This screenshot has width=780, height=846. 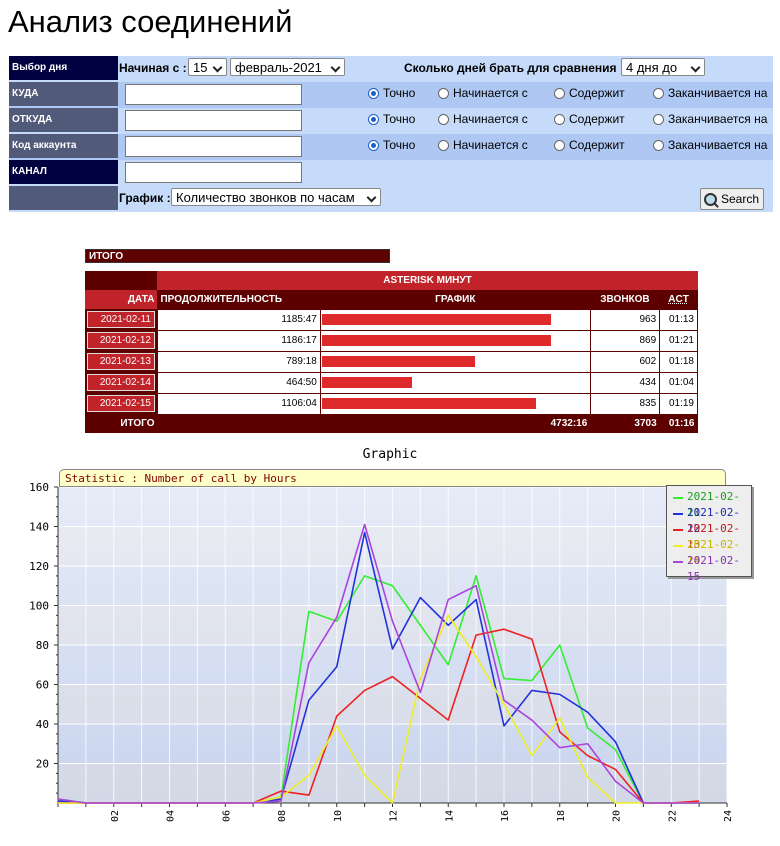 I want to click on filter-row: КАНАЛ, so click(x=391, y=173).